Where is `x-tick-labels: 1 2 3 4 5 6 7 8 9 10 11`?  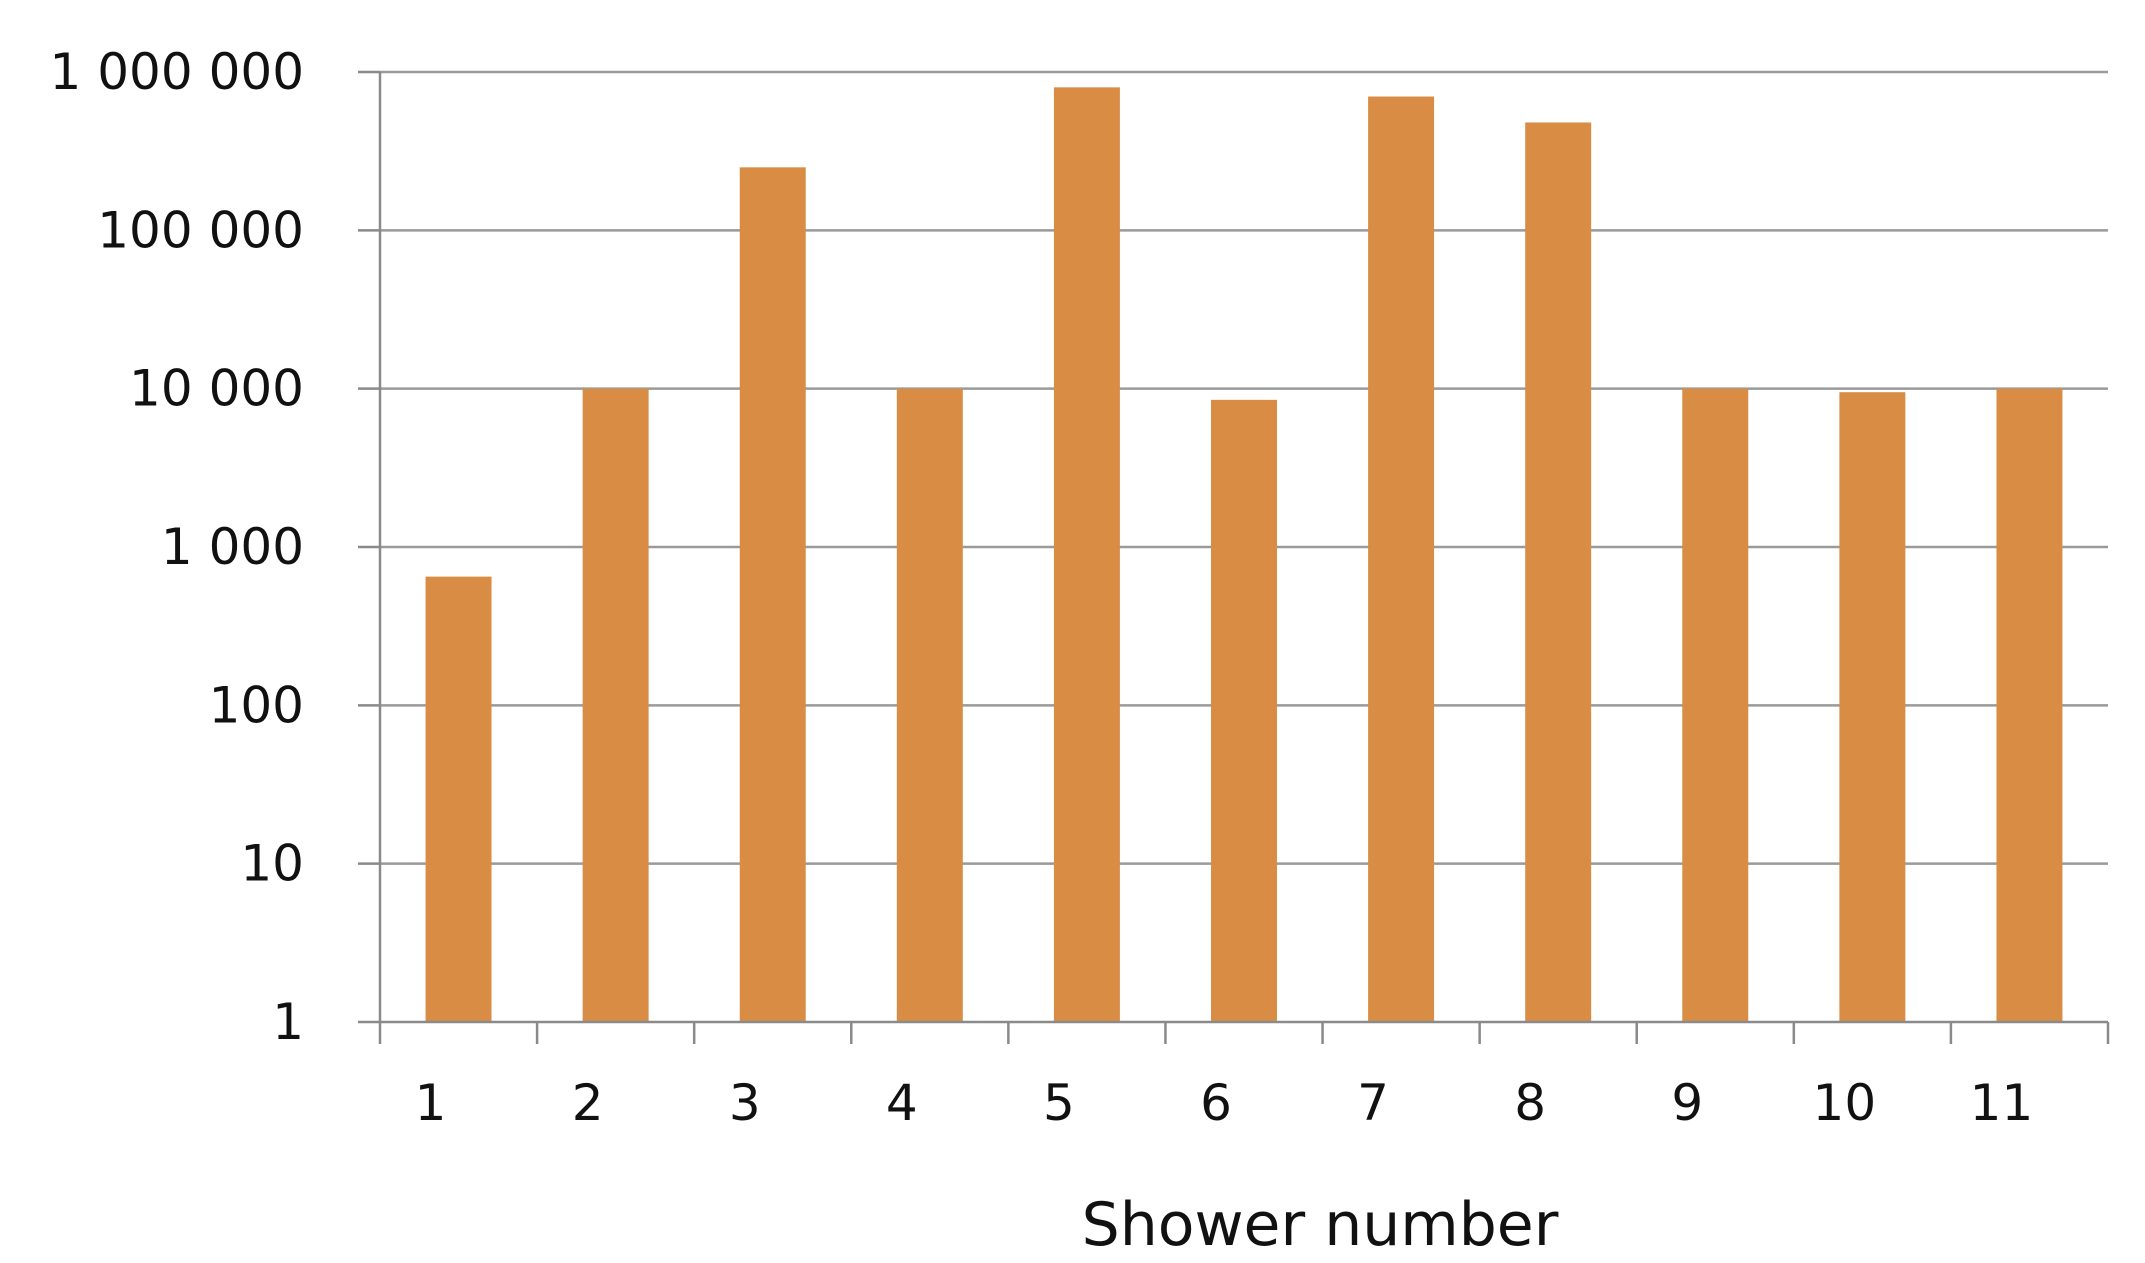 x-tick-labels: 1 2 3 4 5 6 7 8 9 10 11 is located at coordinates (1224, 1103).